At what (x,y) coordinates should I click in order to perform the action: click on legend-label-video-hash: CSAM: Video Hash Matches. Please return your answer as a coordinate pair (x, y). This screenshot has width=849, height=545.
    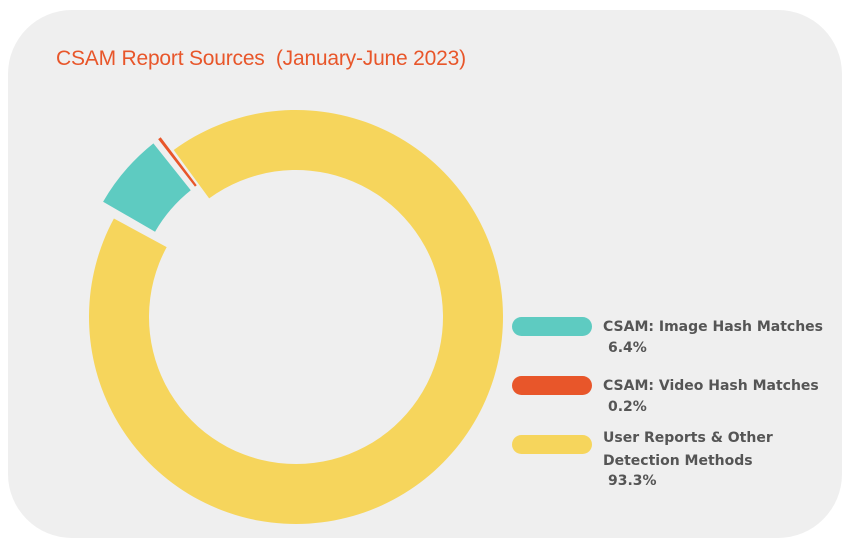
    Looking at the image, I should click on (711, 386).